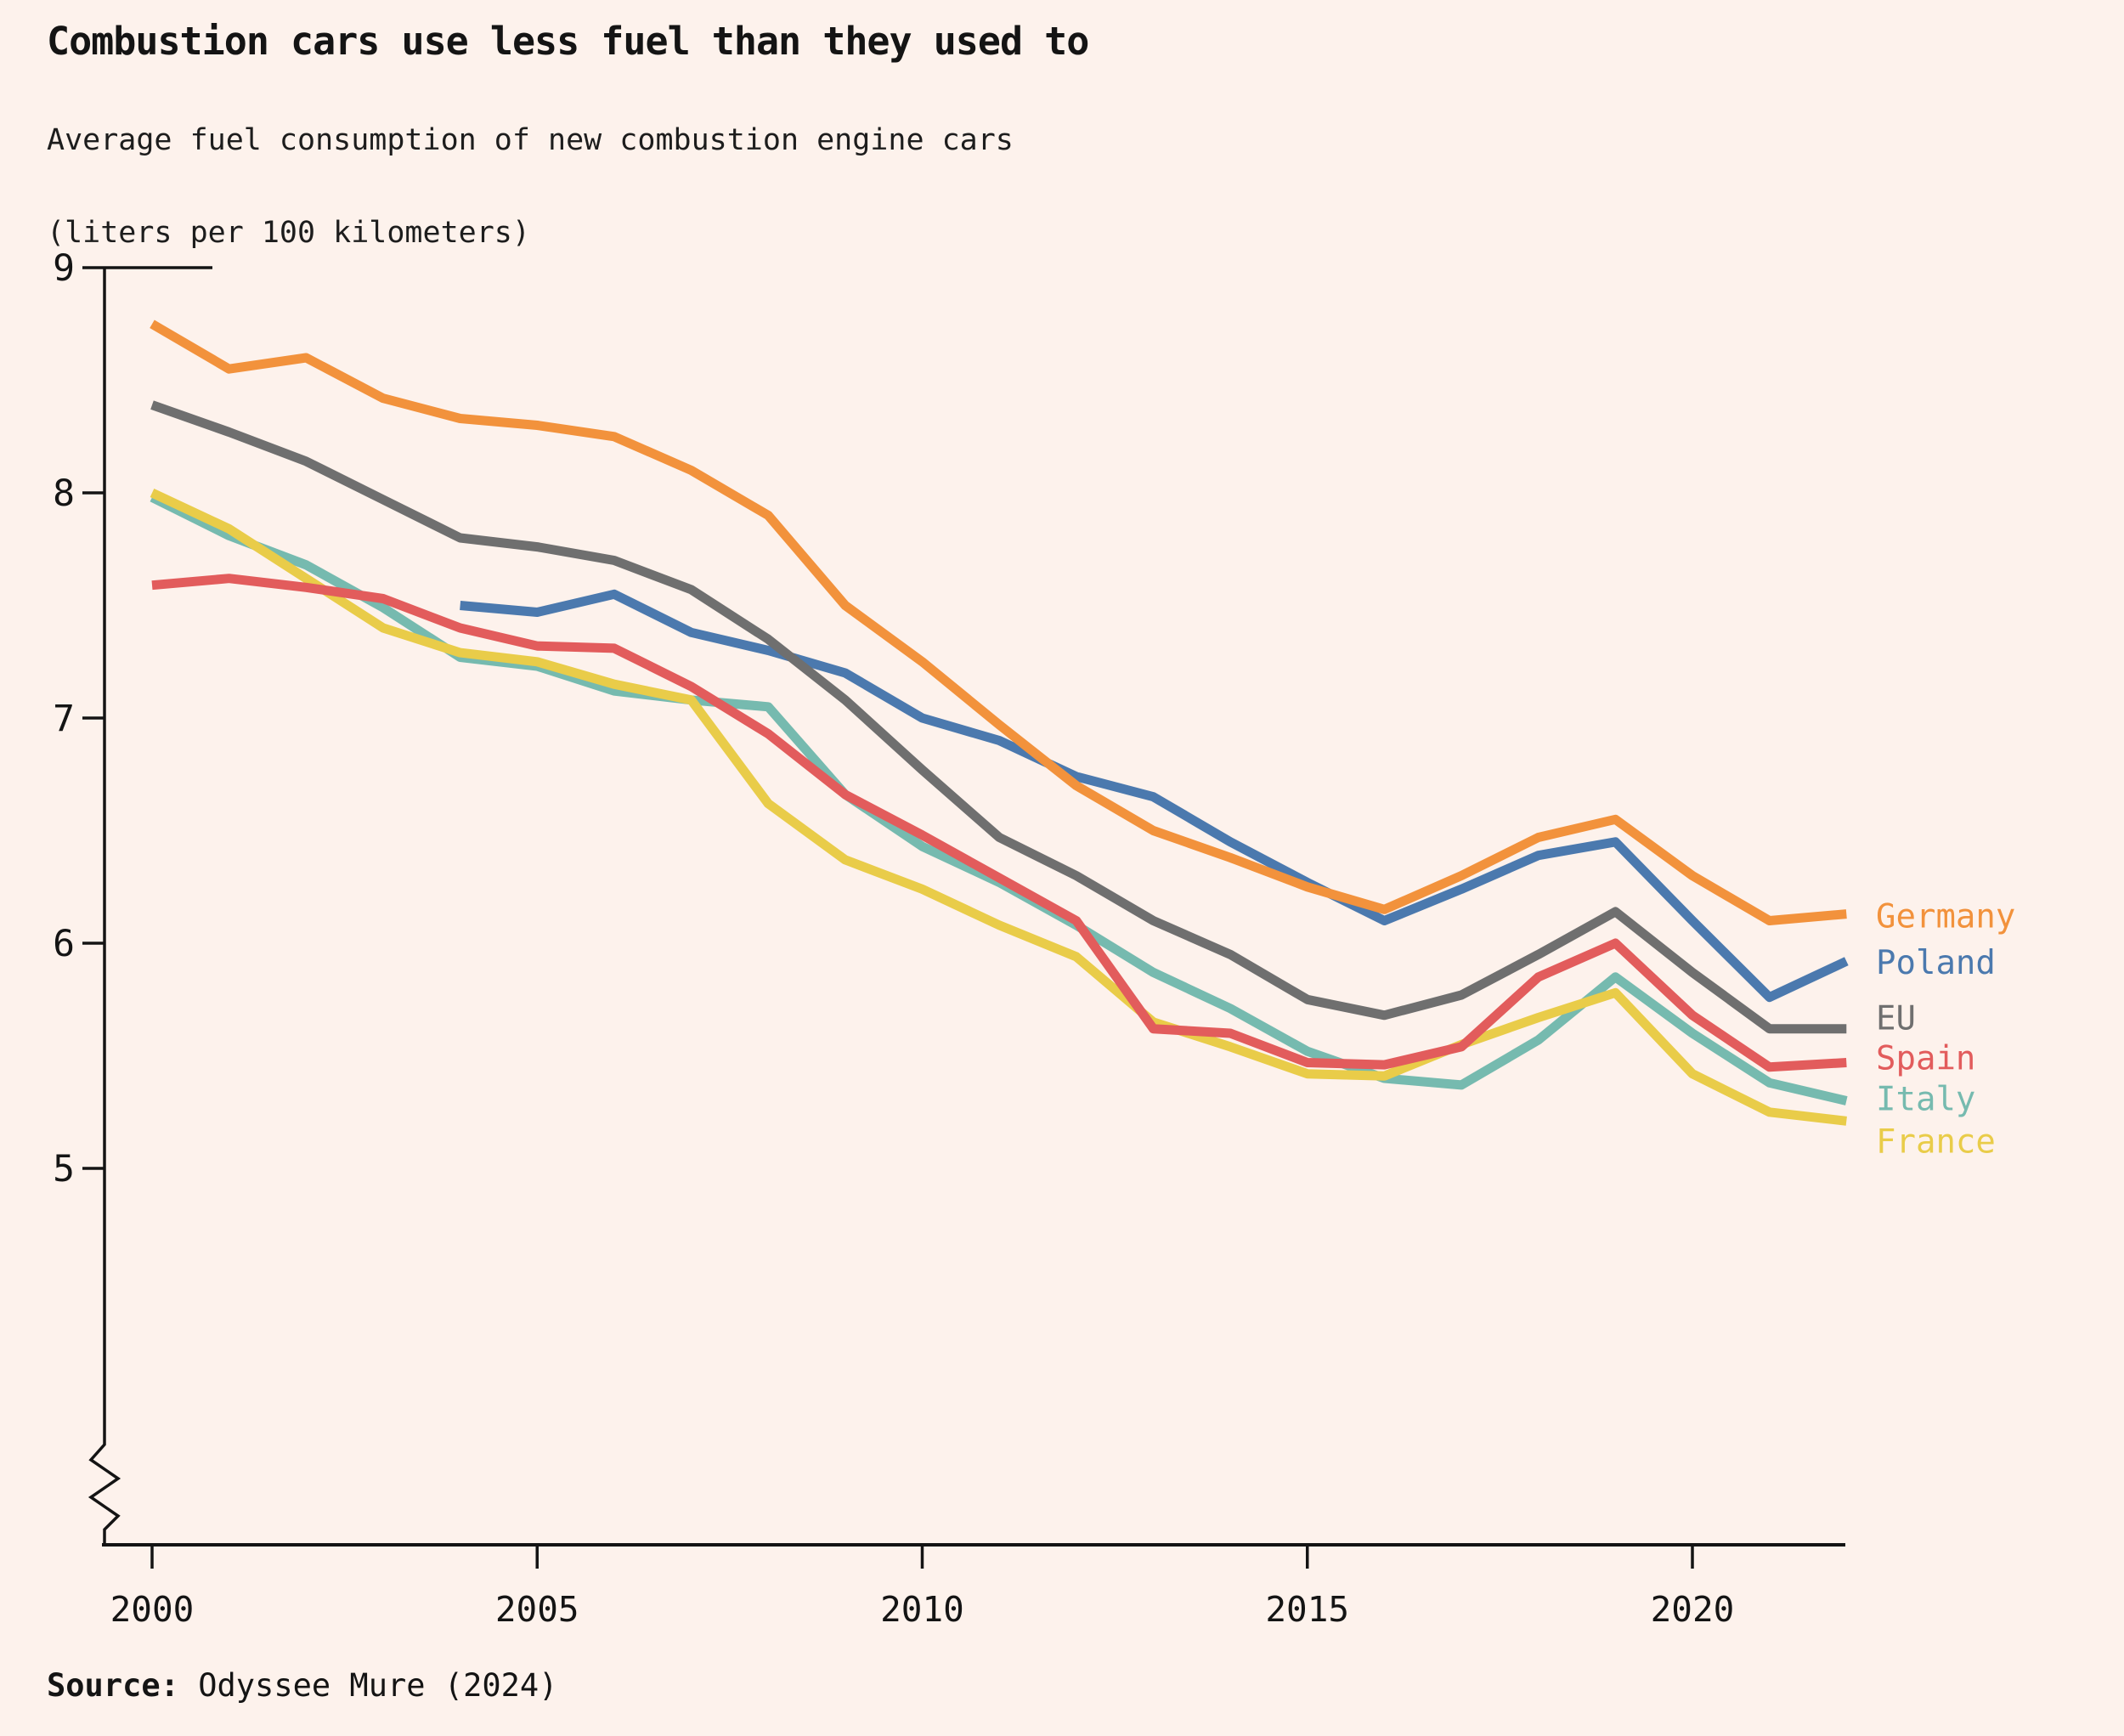  Describe the element at coordinates (368, 1686) in the screenshot. I see `source-text: Odyssee Mure (2024)` at that location.